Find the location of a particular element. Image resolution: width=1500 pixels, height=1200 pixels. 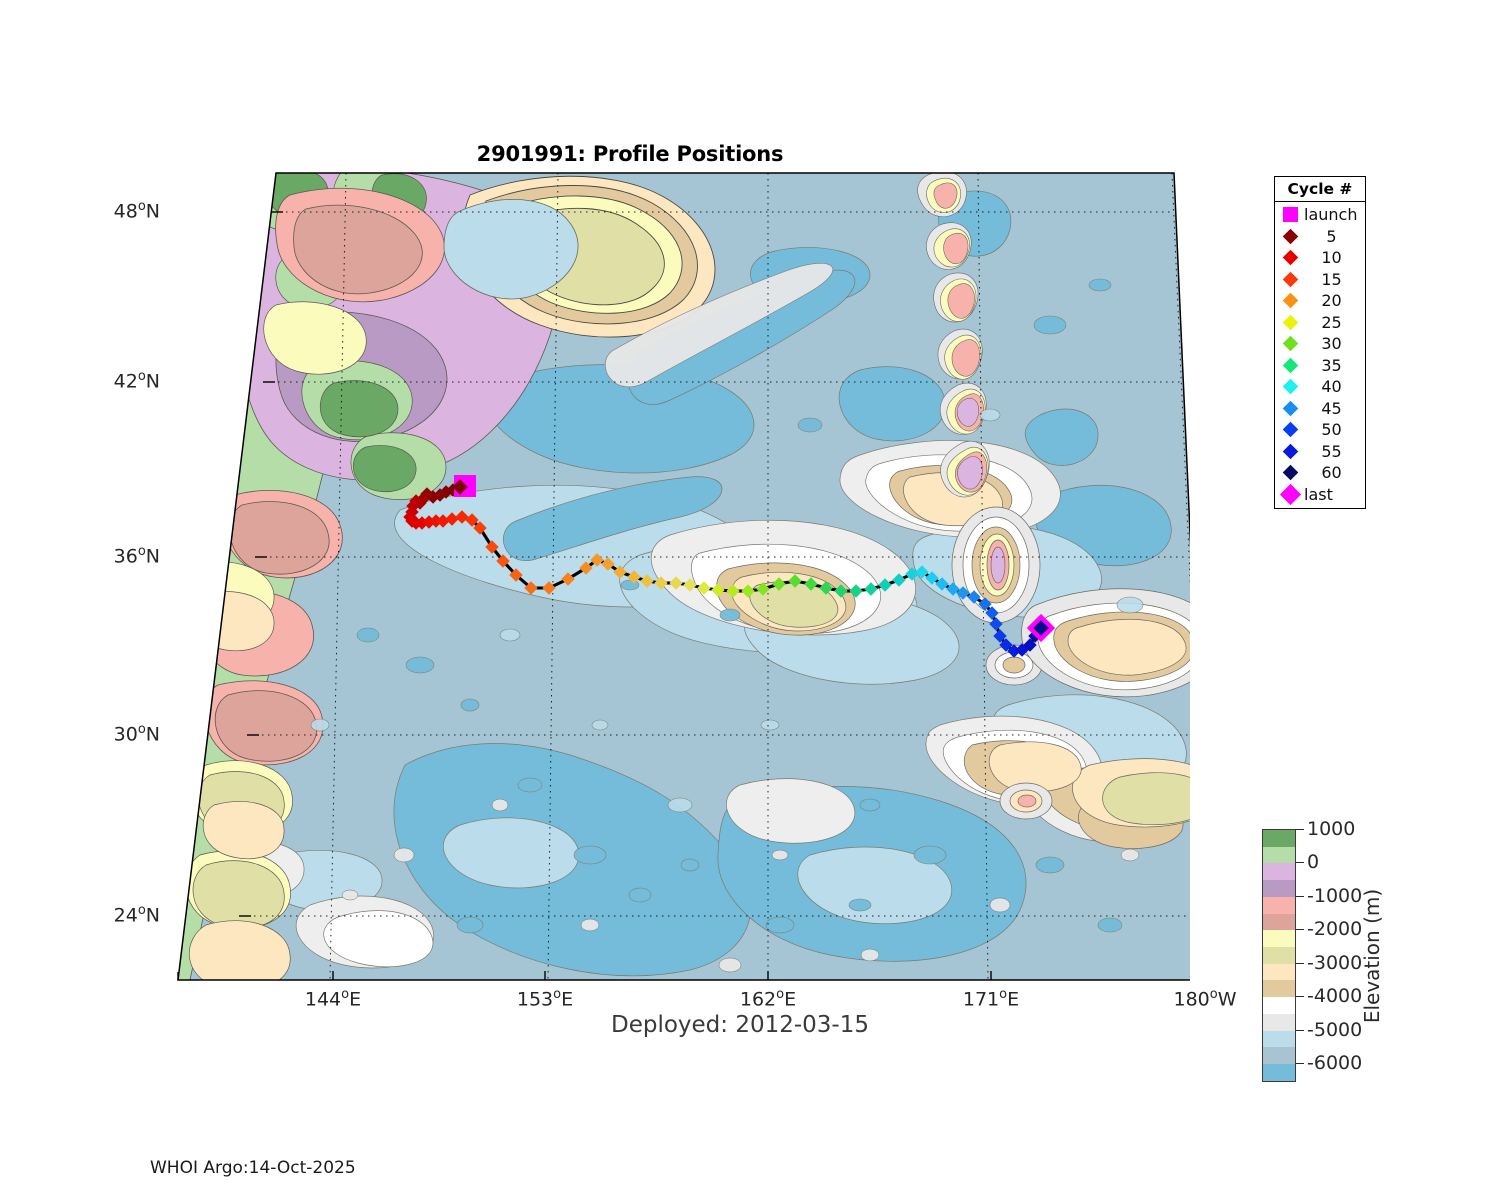

legend-item: 55 is located at coordinates (1320, 452).